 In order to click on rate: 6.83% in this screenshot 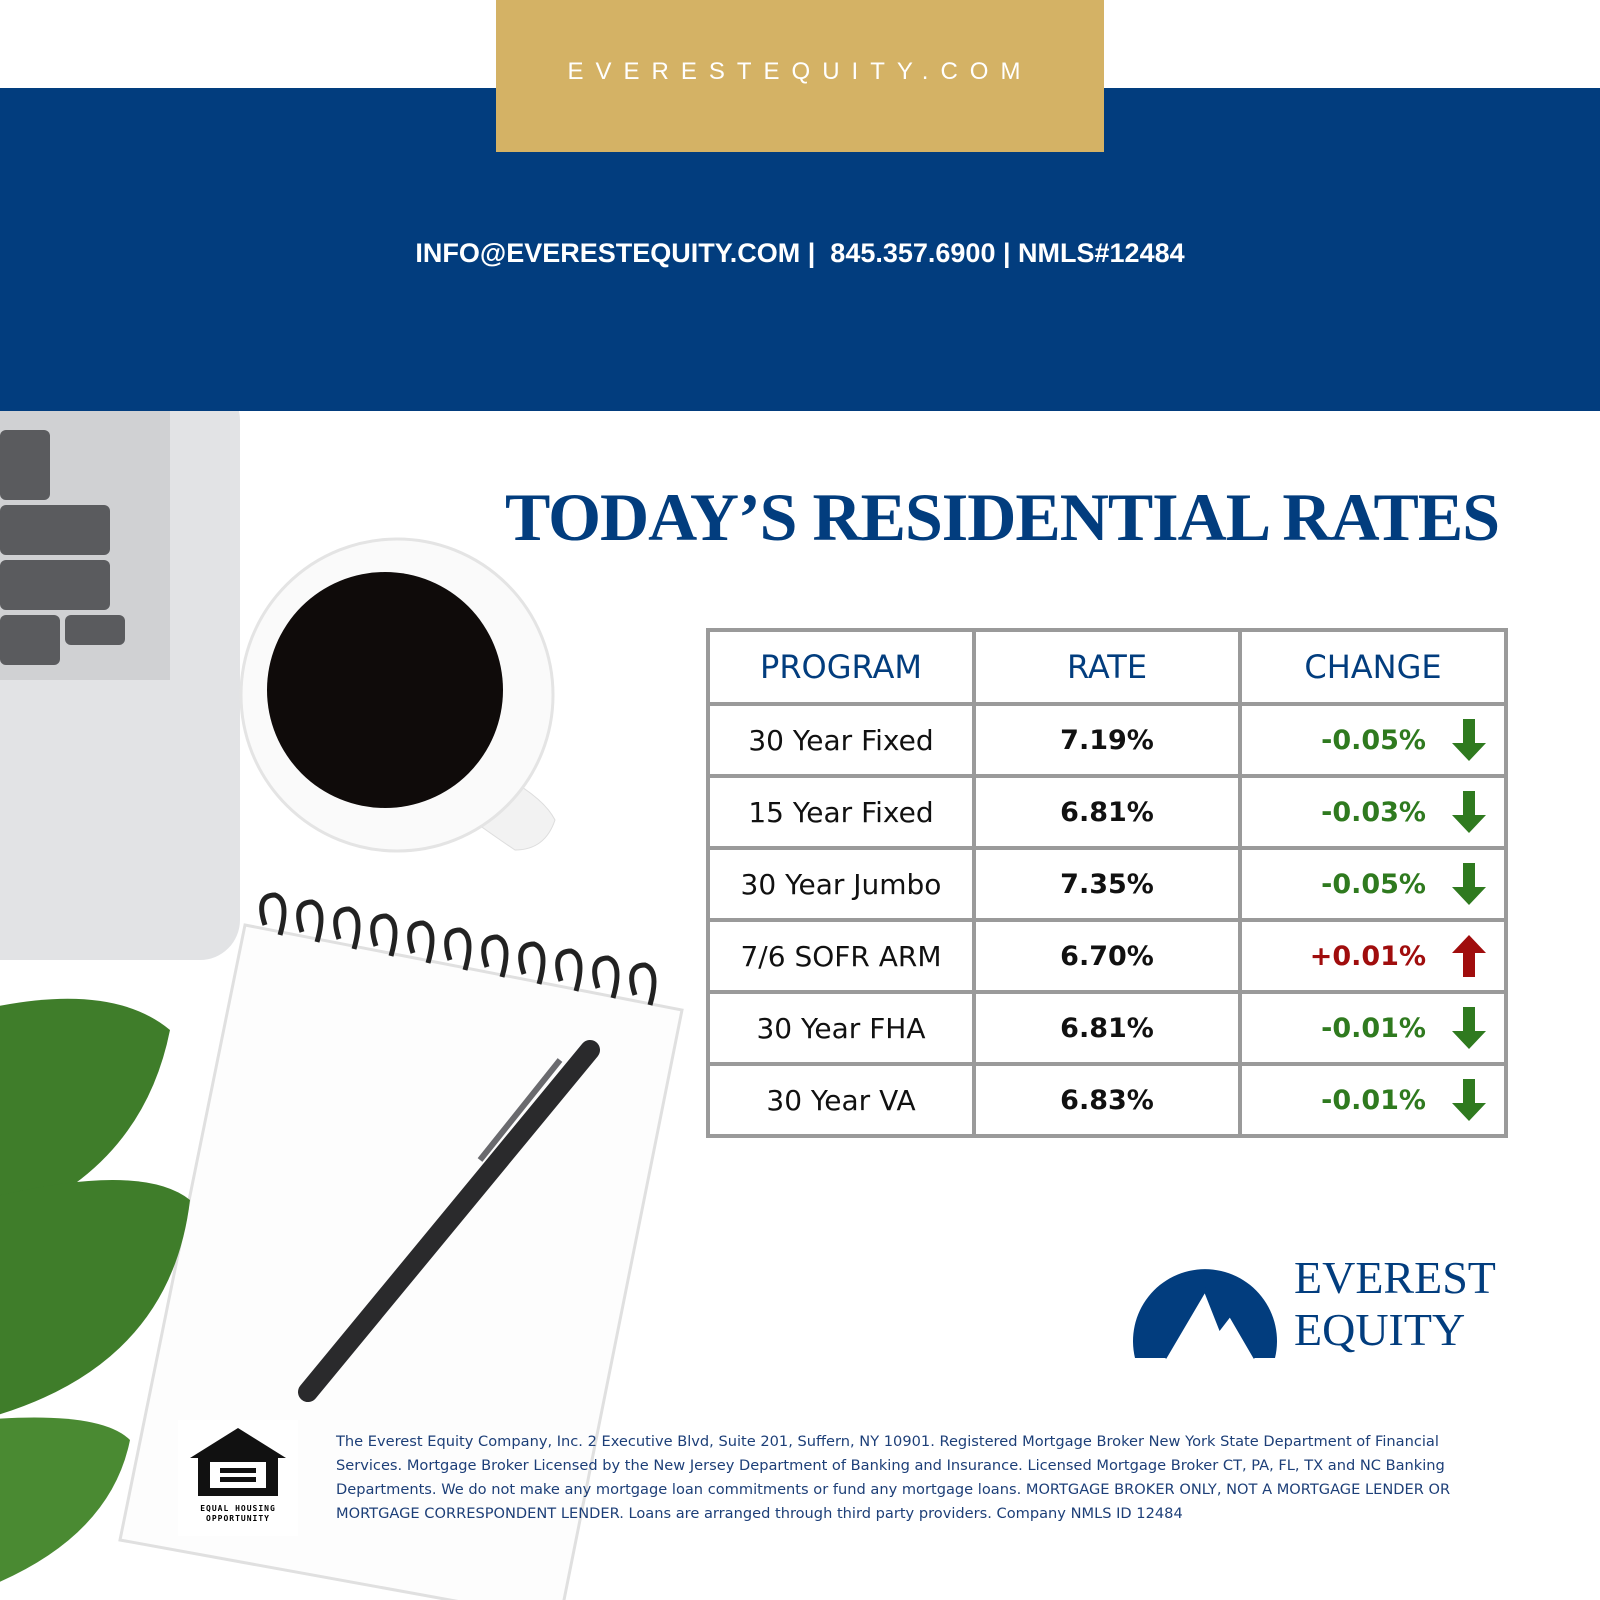, I will do `click(1107, 1100)`.